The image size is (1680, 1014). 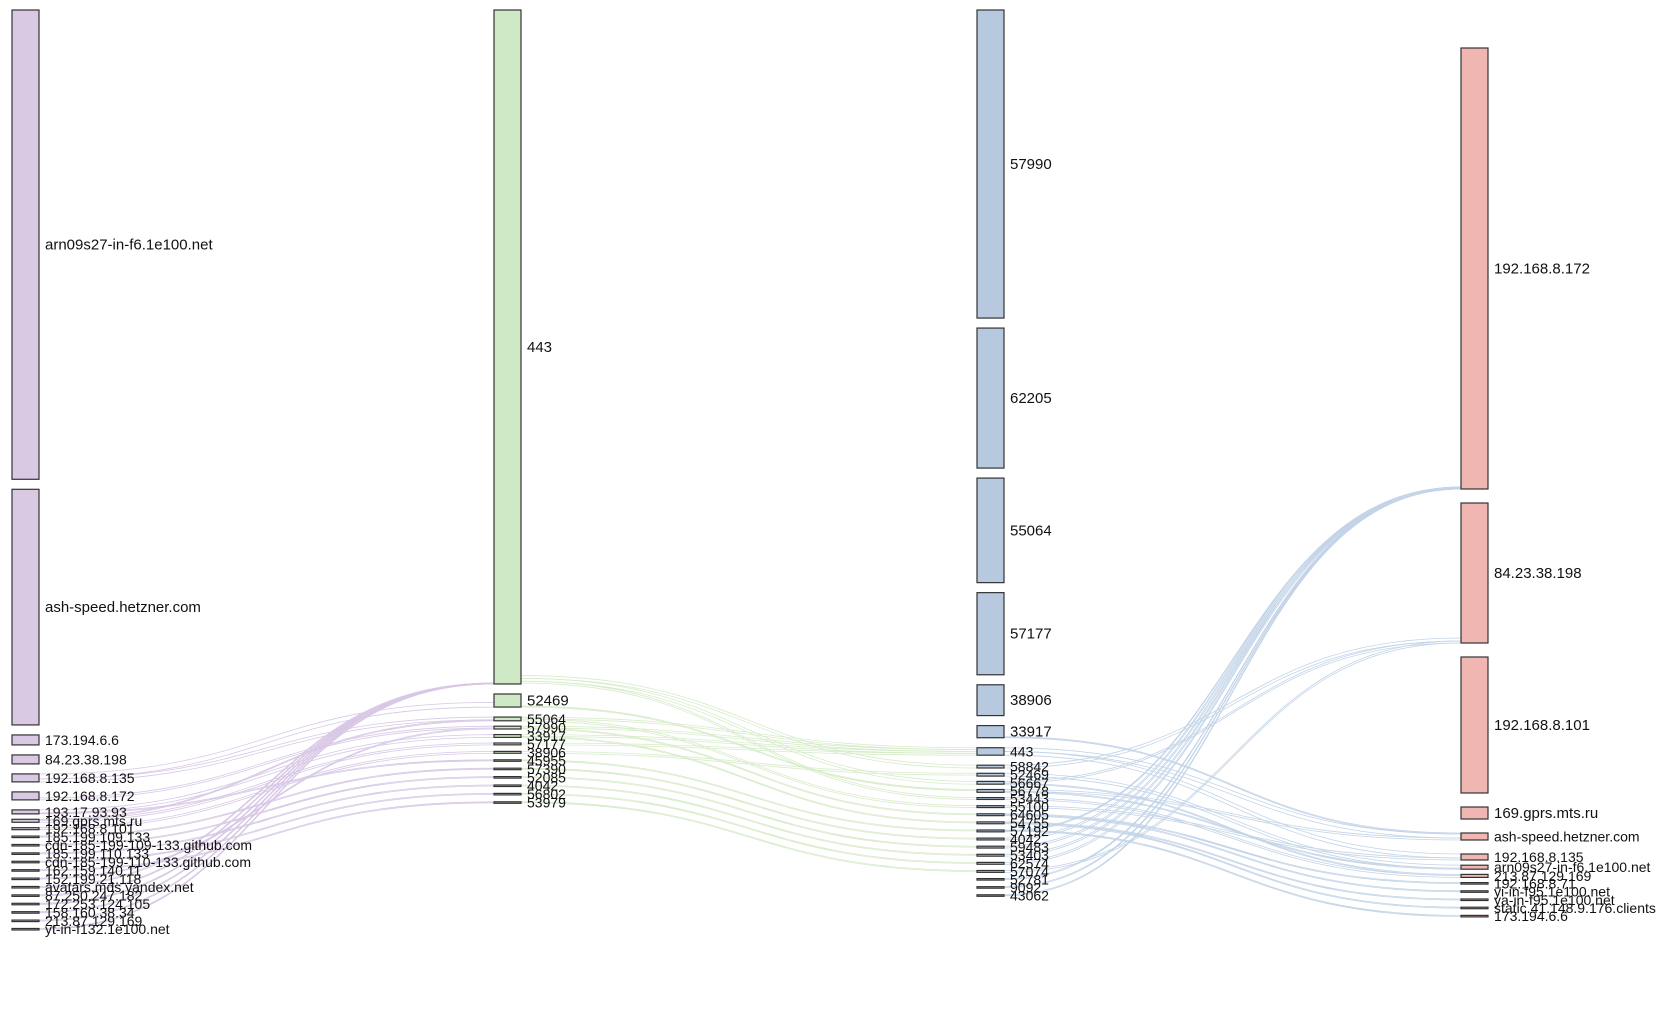 I want to click on sankey-node-label: 55100, so click(x=1029, y=807).